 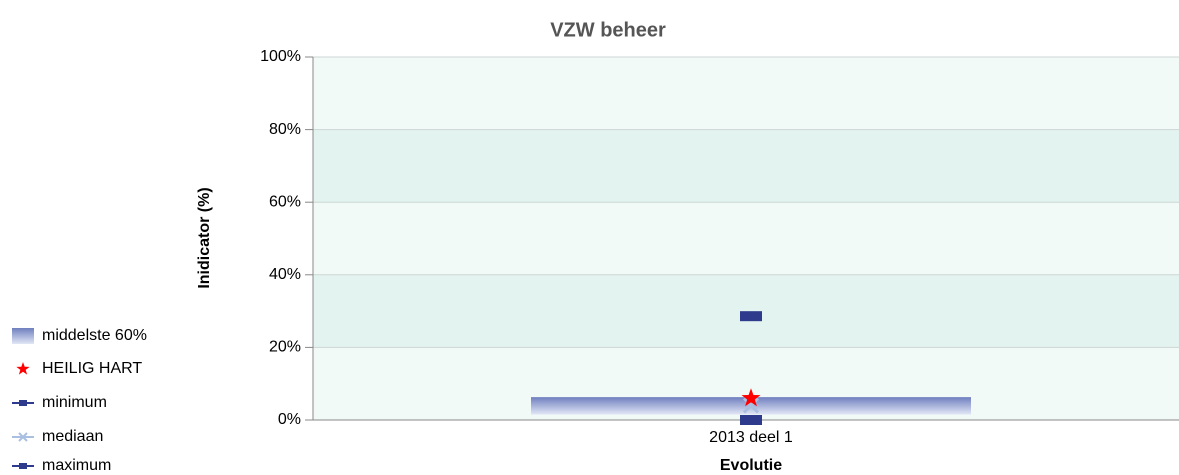 What do you see at coordinates (285, 274) in the screenshot?
I see `y-tick-label: 40%` at bounding box center [285, 274].